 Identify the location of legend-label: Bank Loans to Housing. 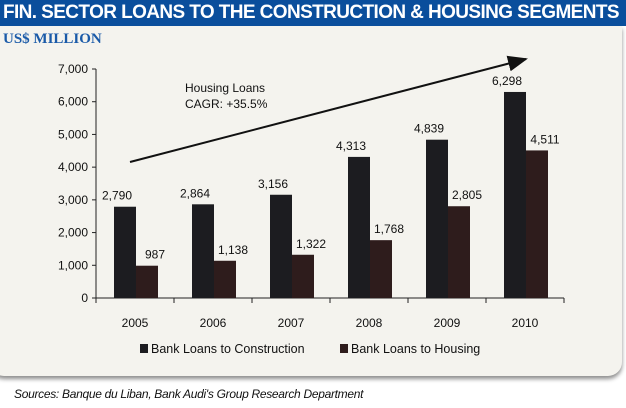
(415, 349).